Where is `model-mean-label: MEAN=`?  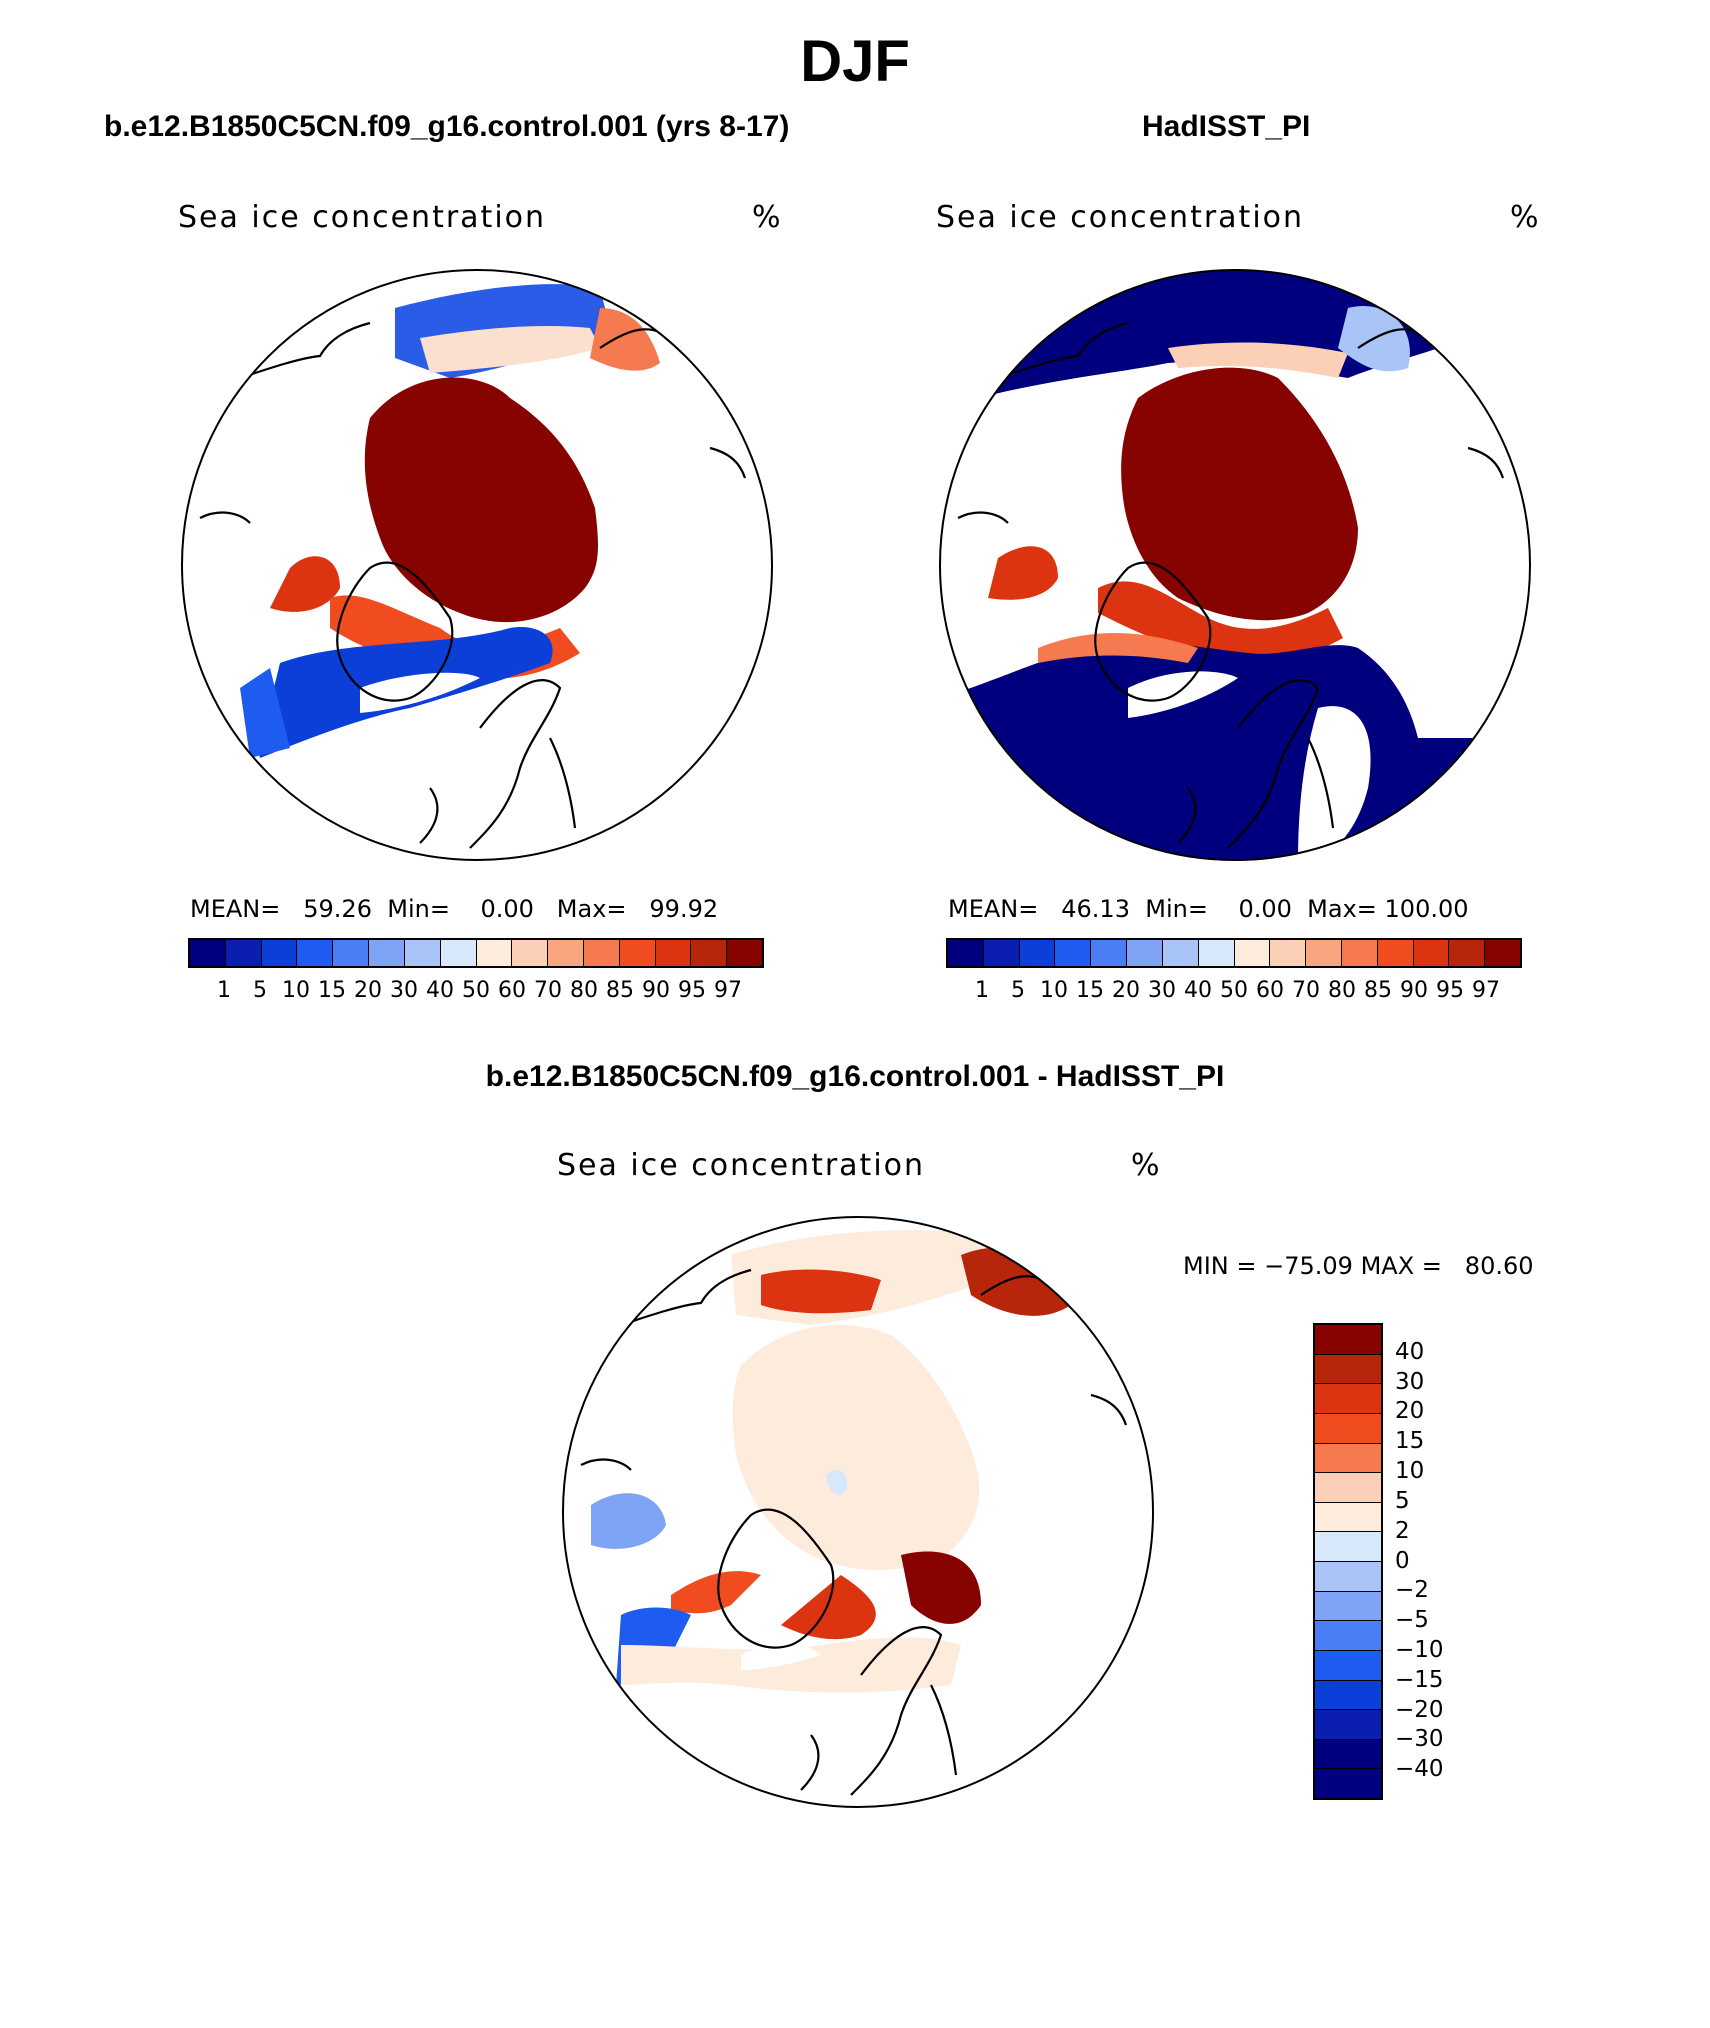 model-mean-label: MEAN= is located at coordinates (235, 909).